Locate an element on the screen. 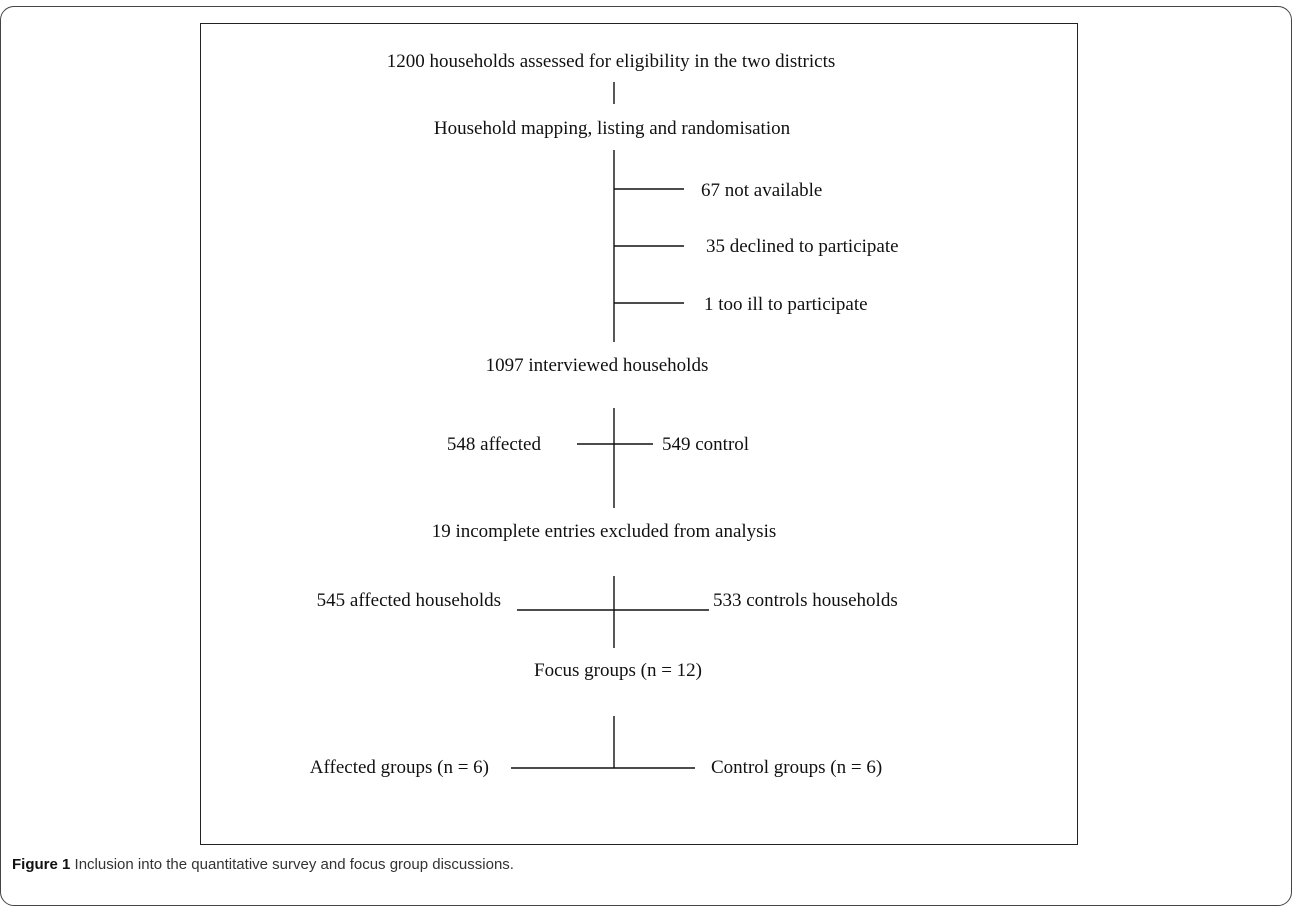 This screenshot has height=906, width=1296. caption-label: Figure 1 is located at coordinates (41, 864).